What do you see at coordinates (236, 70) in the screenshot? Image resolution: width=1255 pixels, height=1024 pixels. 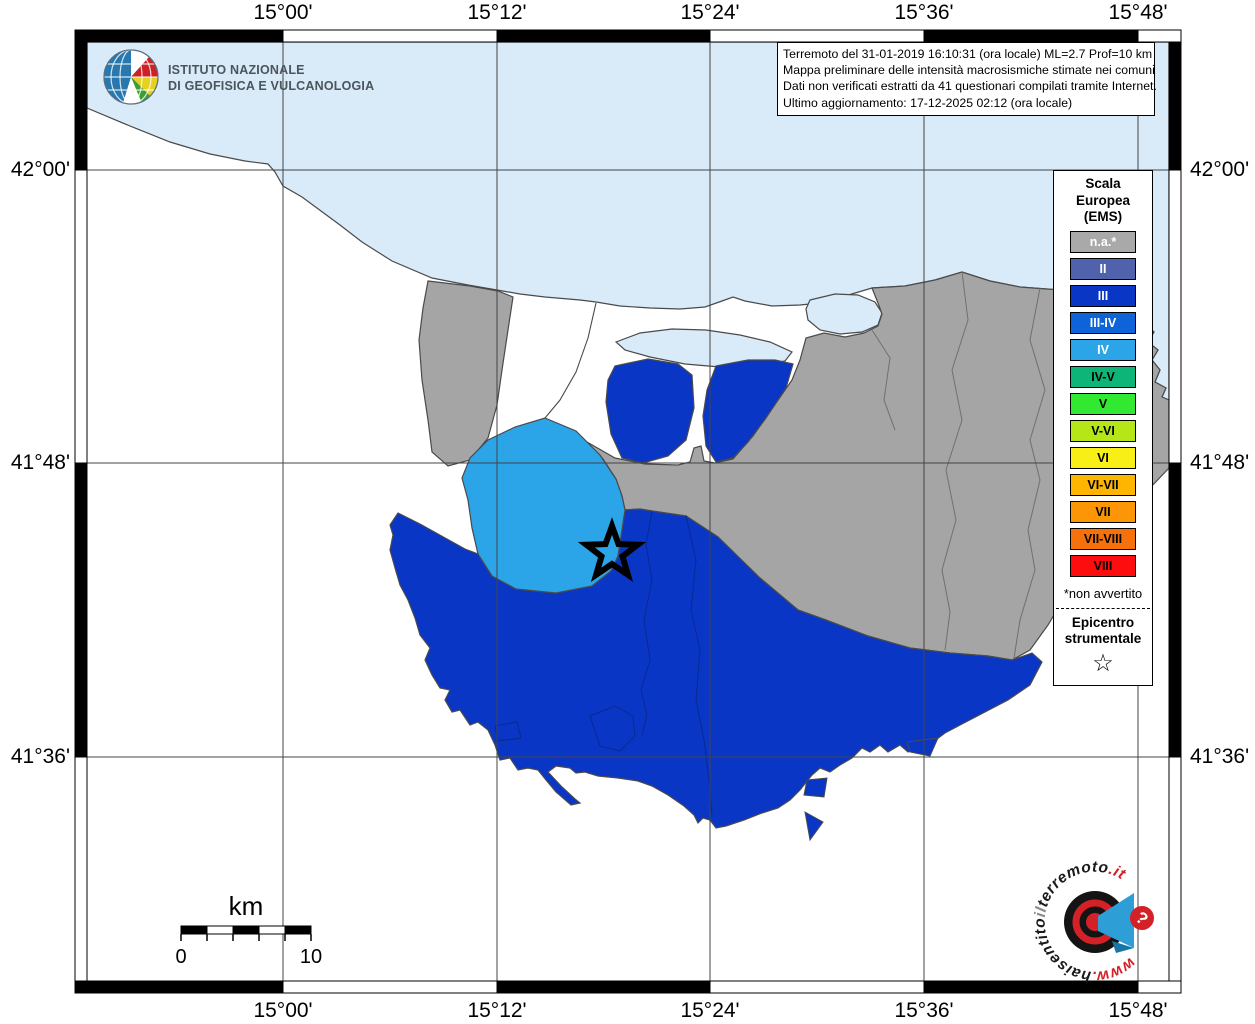 I see `ingv-logo-line1: ISTITUTO NAZIONALE` at bounding box center [236, 70].